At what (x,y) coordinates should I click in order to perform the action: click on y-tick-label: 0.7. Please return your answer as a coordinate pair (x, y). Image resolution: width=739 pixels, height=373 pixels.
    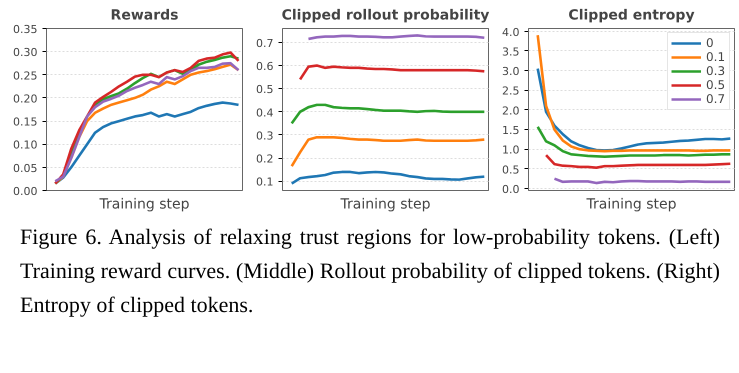
    Looking at the image, I should click on (265, 43).